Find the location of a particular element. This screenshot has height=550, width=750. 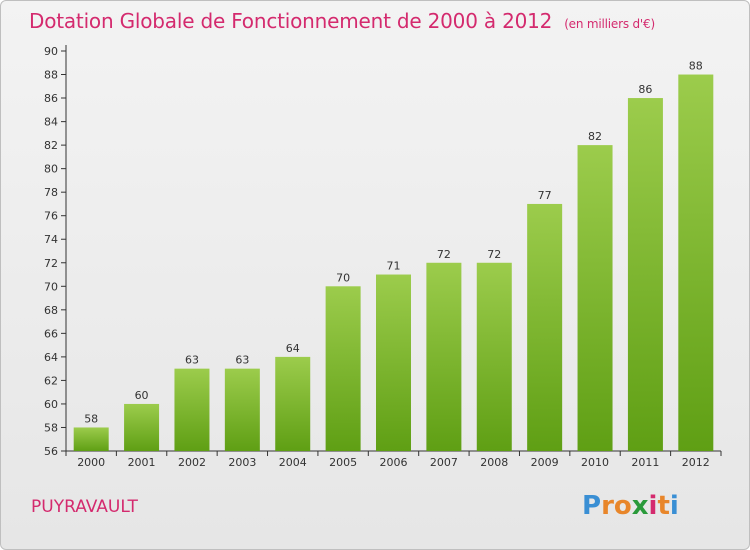

value-label-2002: 63 is located at coordinates (192, 360).